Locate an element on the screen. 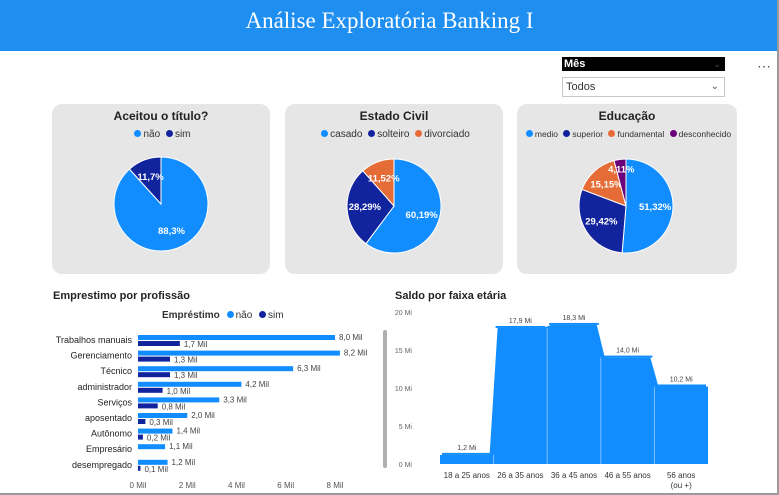 This screenshot has width=779, height=495. legend-label: medio is located at coordinates (546, 134).